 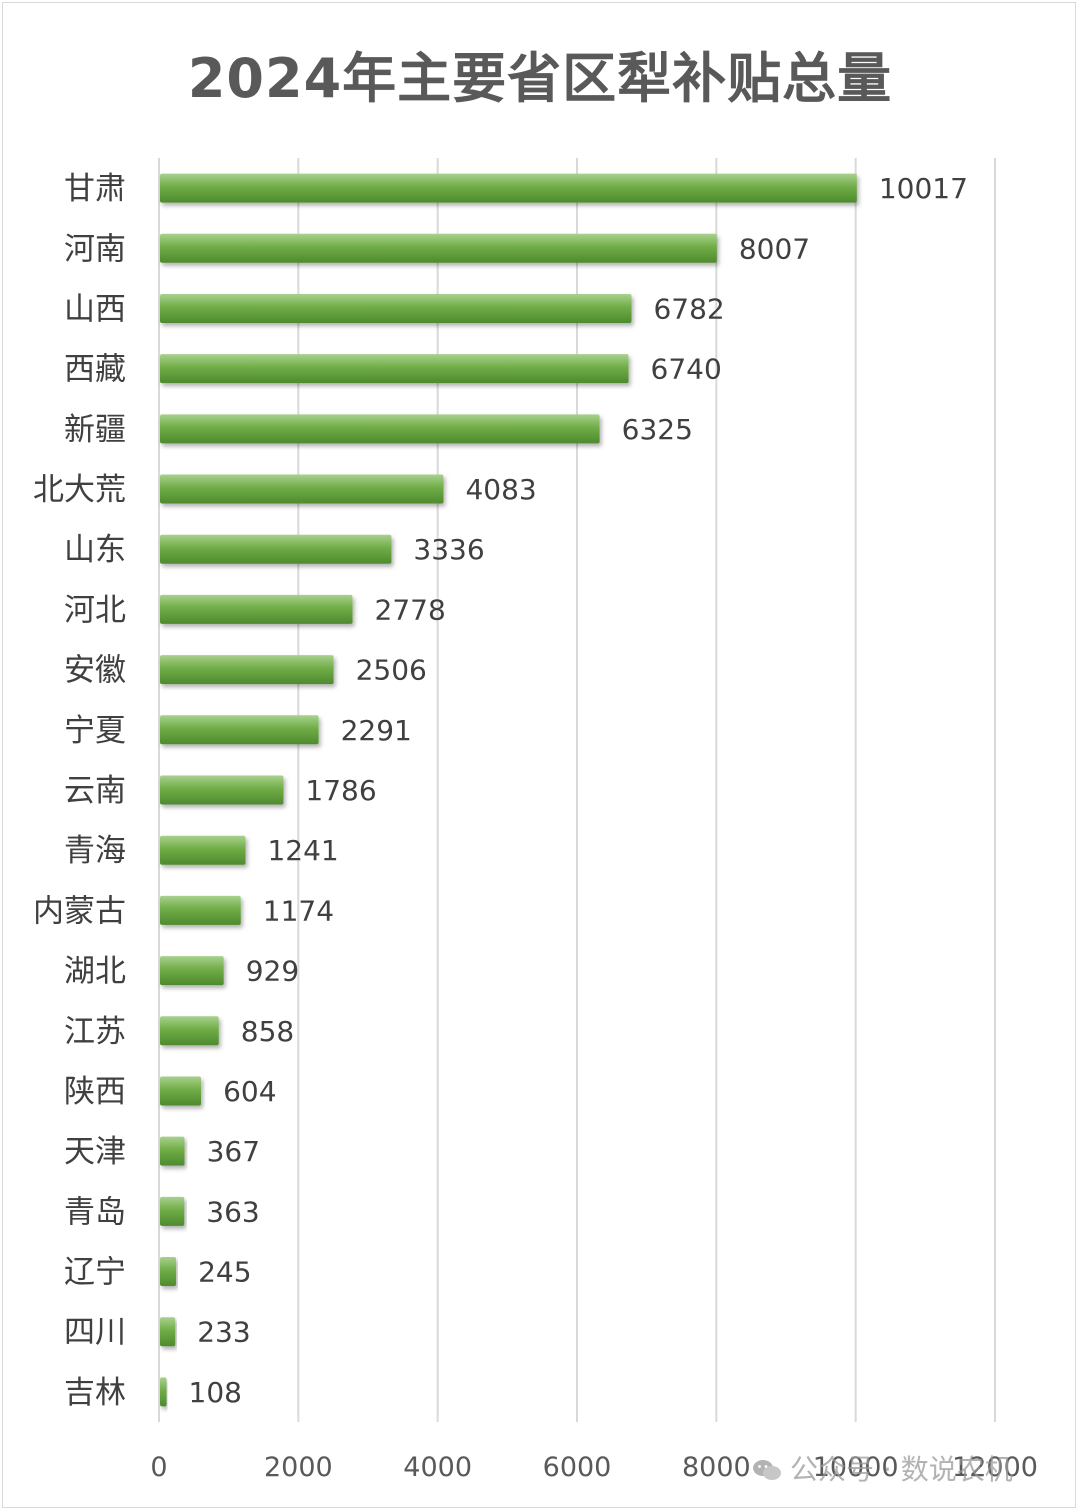 What do you see at coordinates (686, 369) in the screenshot?
I see `data-label: 6740` at bounding box center [686, 369].